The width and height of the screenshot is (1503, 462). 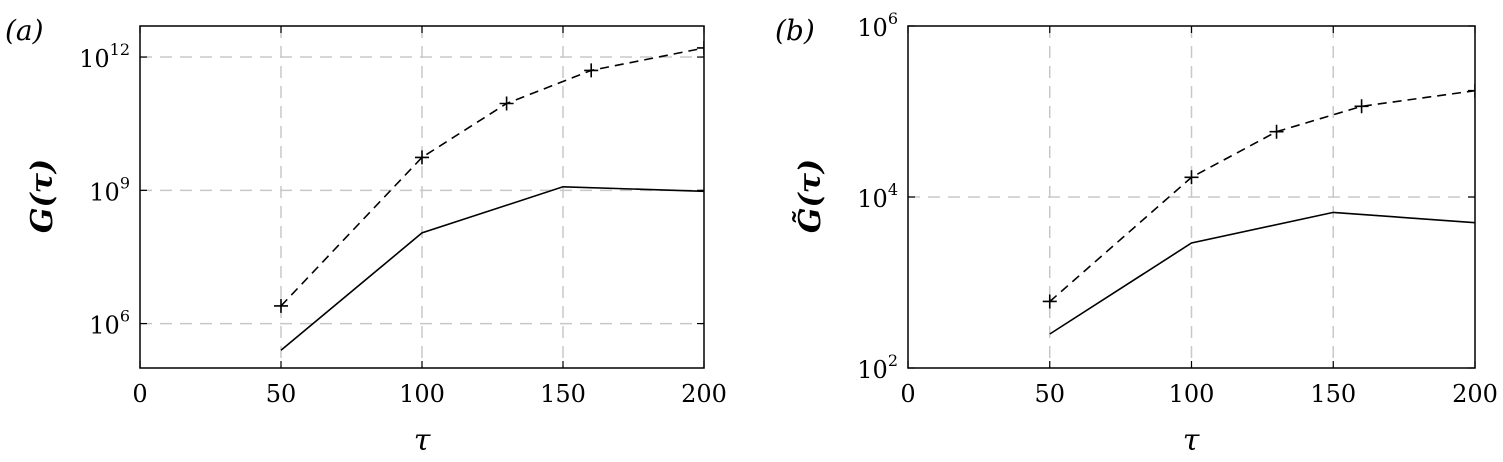 What do you see at coordinates (1333, 394) in the screenshot?
I see `panel-b-x-tick-label-150: 150` at bounding box center [1333, 394].